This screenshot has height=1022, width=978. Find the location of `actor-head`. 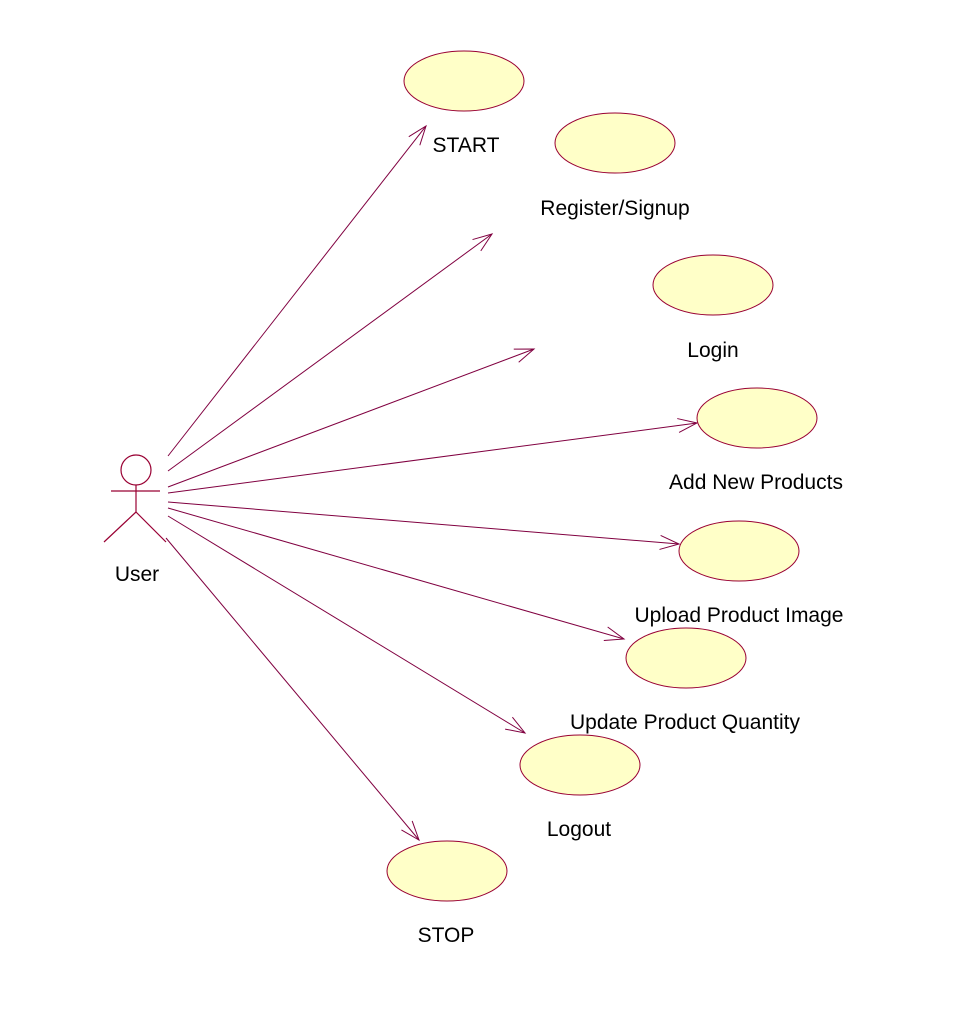

actor-head is located at coordinates (136, 470).